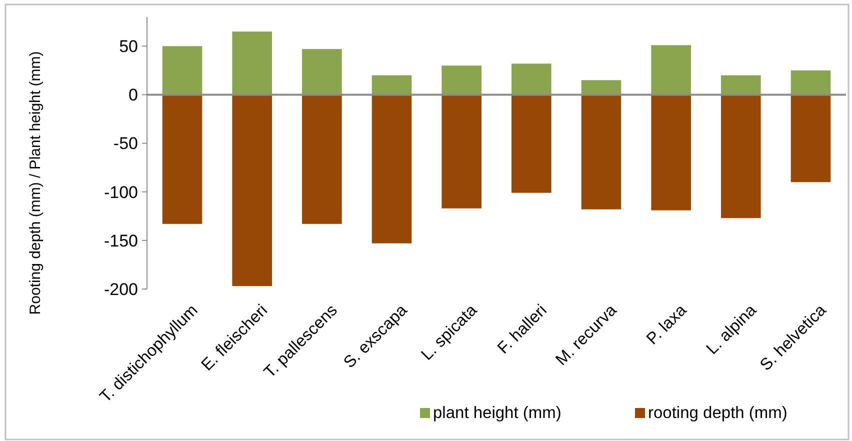 The image size is (852, 441). What do you see at coordinates (125, 144) in the screenshot?
I see `y-tick-label: -50` at bounding box center [125, 144].